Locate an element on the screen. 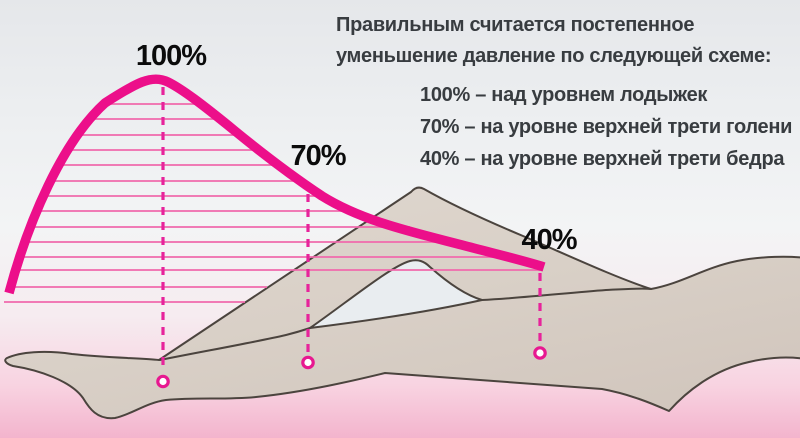 The height and width of the screenshot is (438, 800). instruction-title-line2: уменьшение давление по следующей схеме: is located at coordinates (554, 56).